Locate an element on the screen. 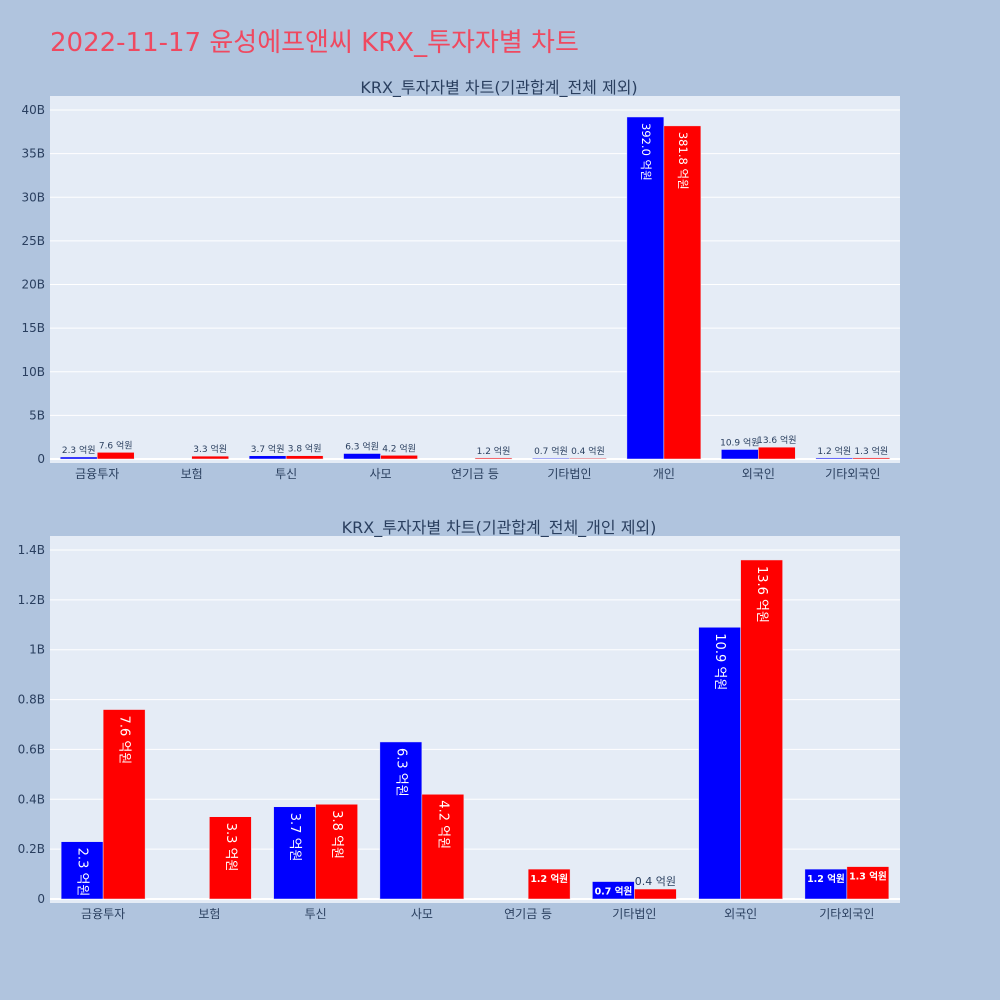 This screenshot has height=1000, width=1000. y-tick-label: 0.2B is located at coordinates (31, 849).